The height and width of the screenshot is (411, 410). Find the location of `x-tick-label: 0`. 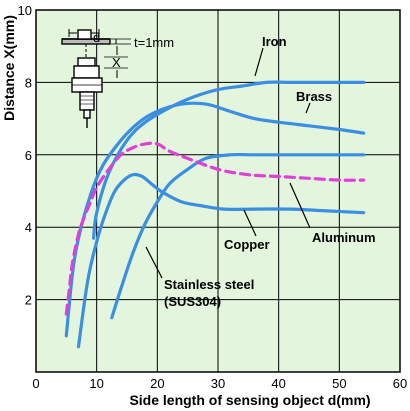

x-tick-label: 0 is located at coordinates (35, 383).